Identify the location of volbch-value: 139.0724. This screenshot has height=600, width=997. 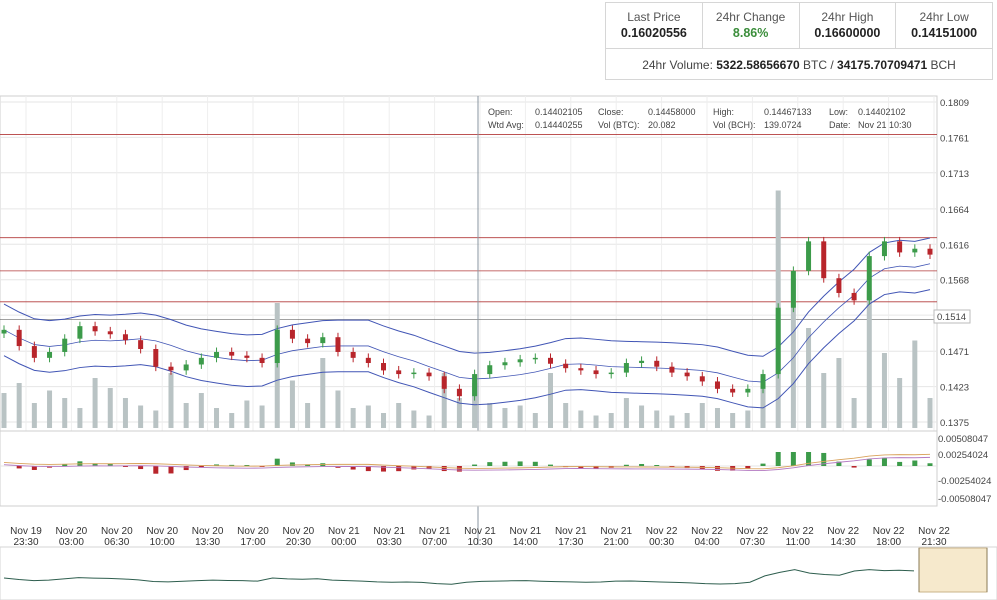
(783, 125).